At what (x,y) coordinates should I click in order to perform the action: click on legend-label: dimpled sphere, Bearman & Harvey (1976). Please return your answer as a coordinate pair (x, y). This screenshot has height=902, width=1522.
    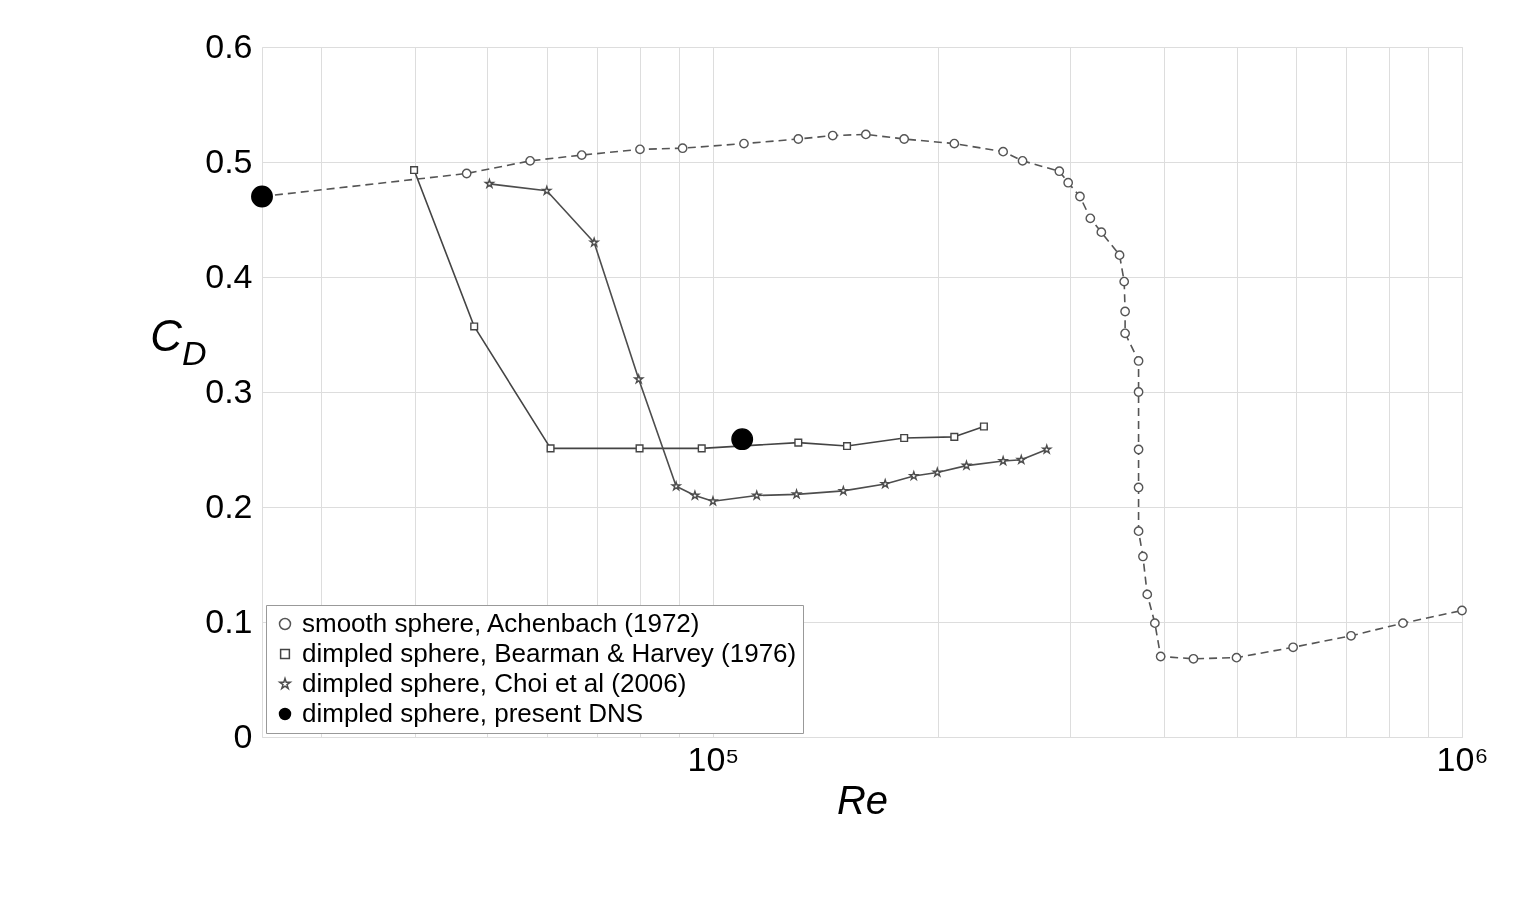
    Looking at the image, I should click on (549, 653).